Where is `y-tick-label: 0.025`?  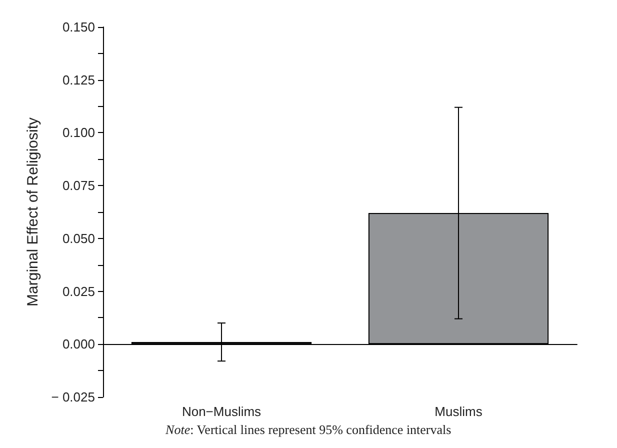
y-tick-label: 0.025 is located at coordinates (78, 291).